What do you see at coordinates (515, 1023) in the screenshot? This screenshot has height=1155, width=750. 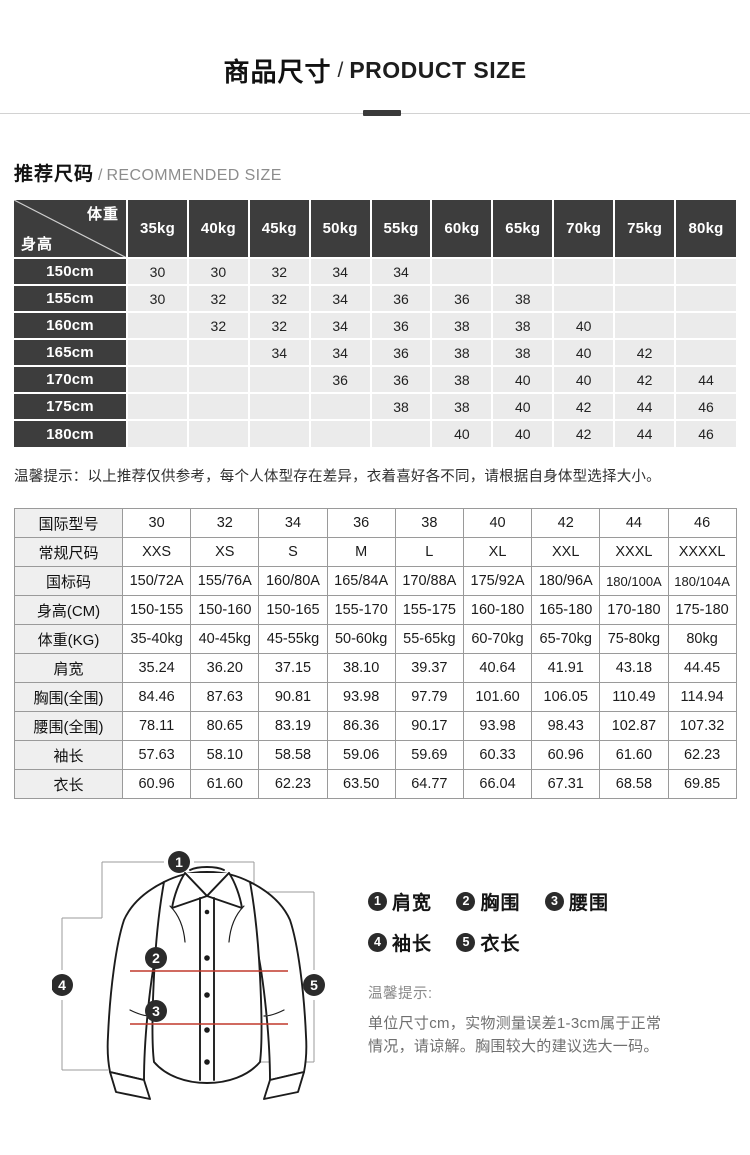 I see `measure-tip-line-1: 单位尺寸cm，实物测量误差1-3cm属于正常` at bounding box center [515, 1023].